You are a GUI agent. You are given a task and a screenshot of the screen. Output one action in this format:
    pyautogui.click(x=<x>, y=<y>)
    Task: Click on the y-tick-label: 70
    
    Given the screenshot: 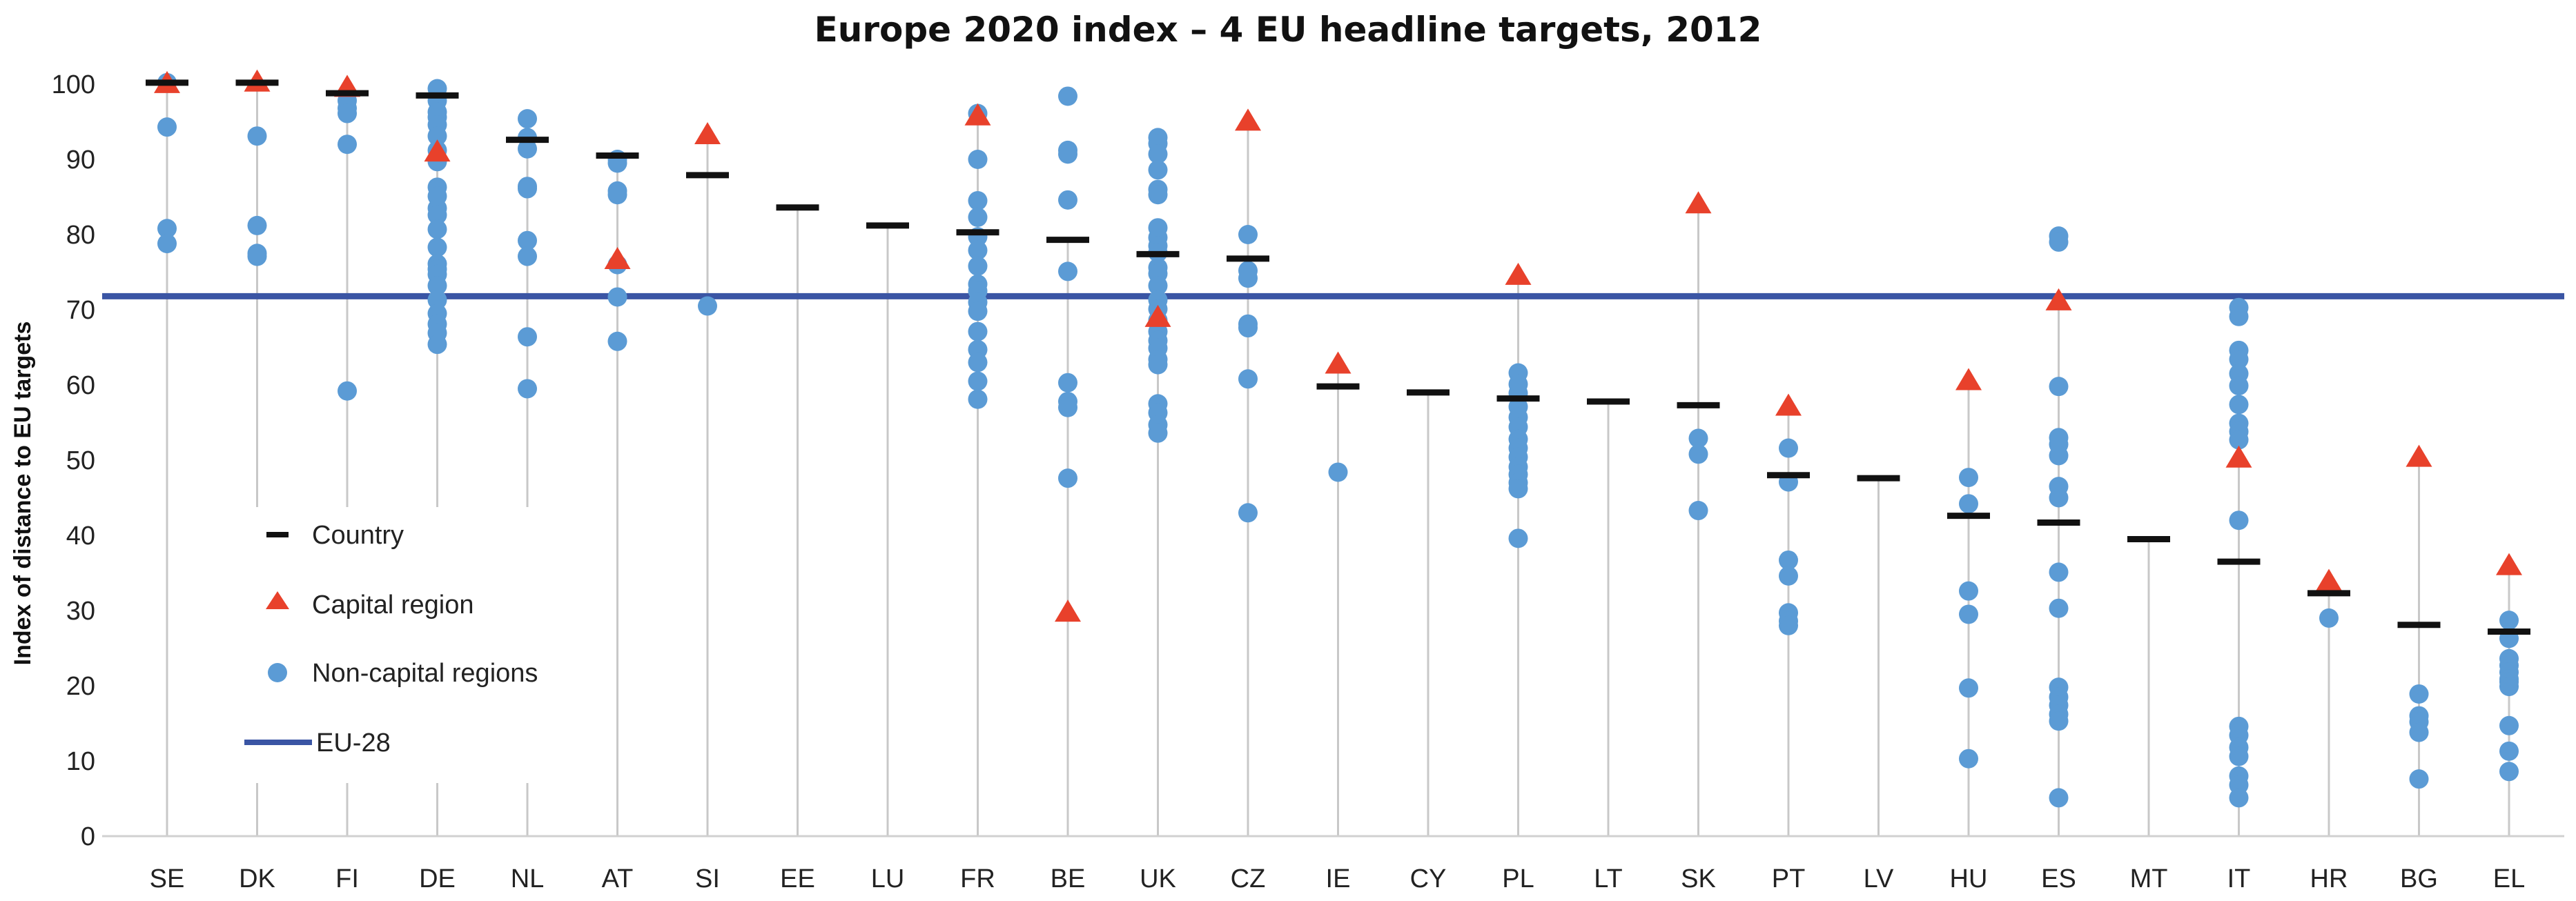 What is the action you would take?
    pyautogui.click(x=80, y=310)
    